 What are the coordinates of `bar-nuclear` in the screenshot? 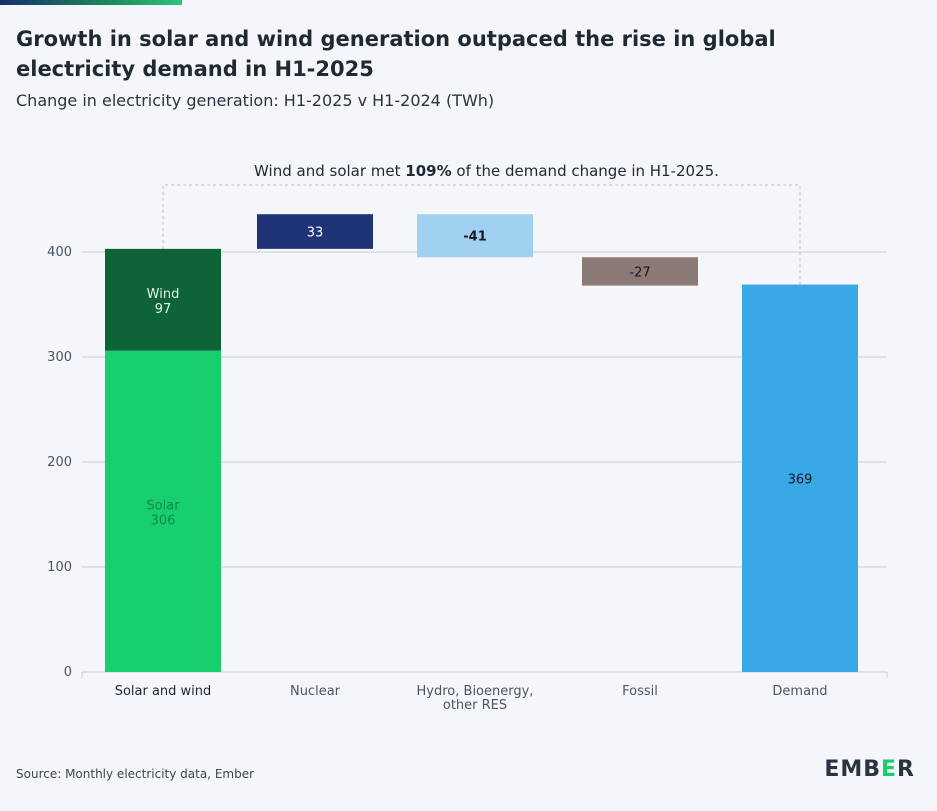 It's located at (315, 231).